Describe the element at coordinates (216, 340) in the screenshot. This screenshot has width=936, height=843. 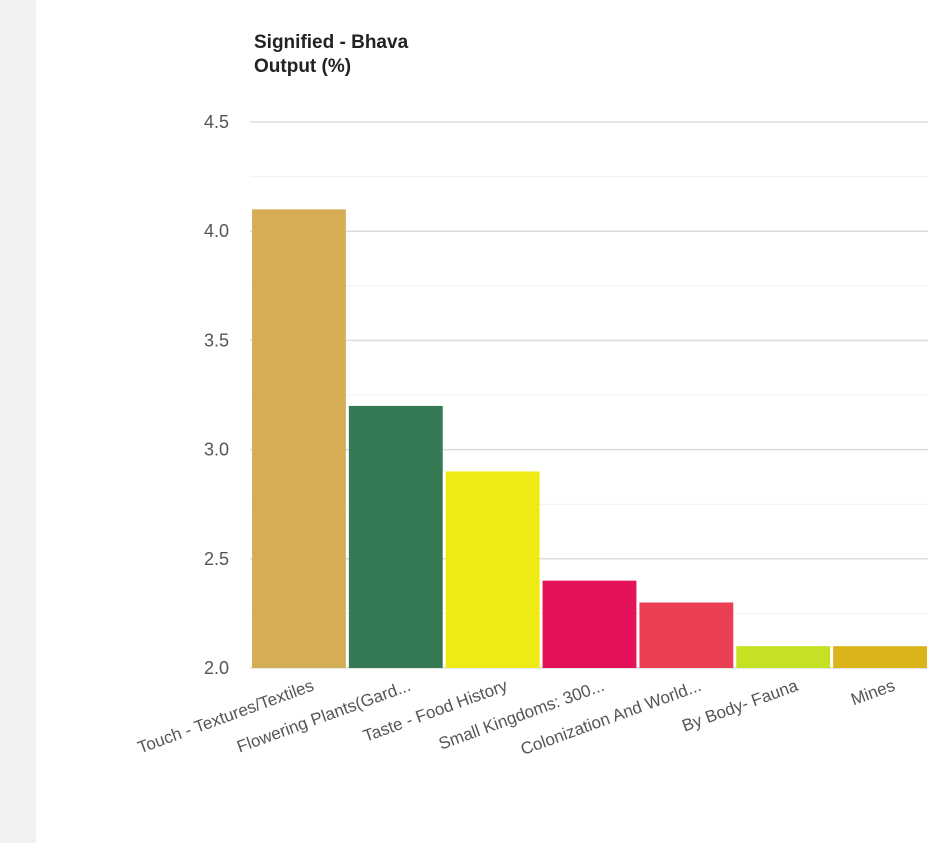
I see `y-tick-label: 3.5` at that location.